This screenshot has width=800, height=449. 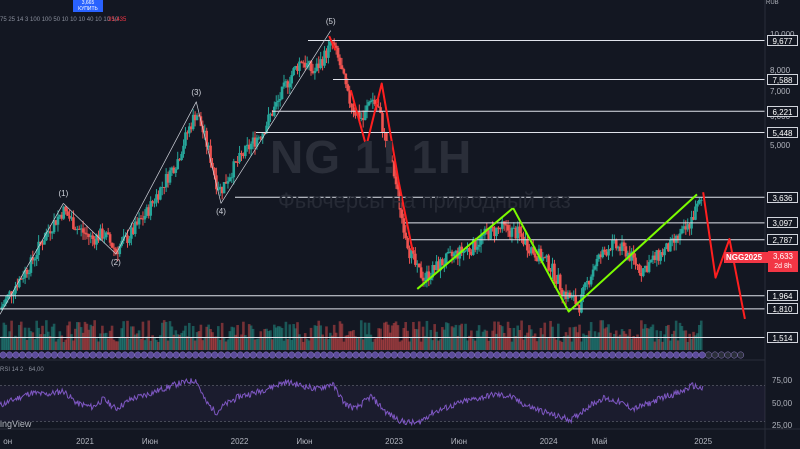 What do you see at coordinates (548, 441) in the screenshot?
I see `time-tick: 2024` at bounding box center [548, 441].